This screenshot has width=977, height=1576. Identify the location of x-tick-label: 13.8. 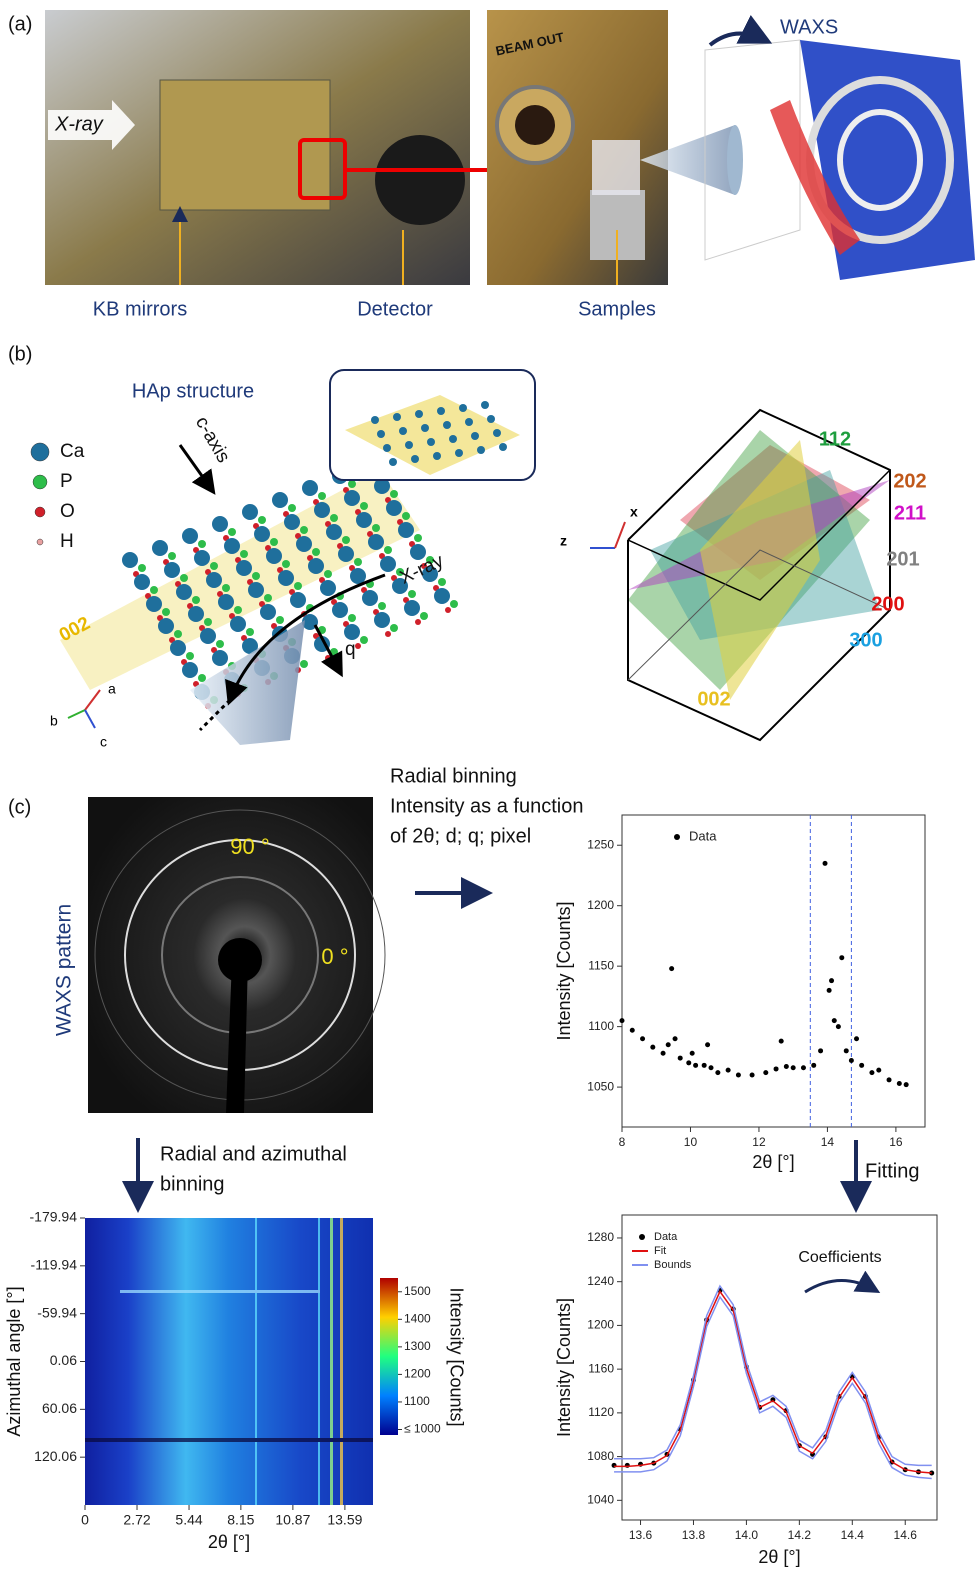
(694, 1535).